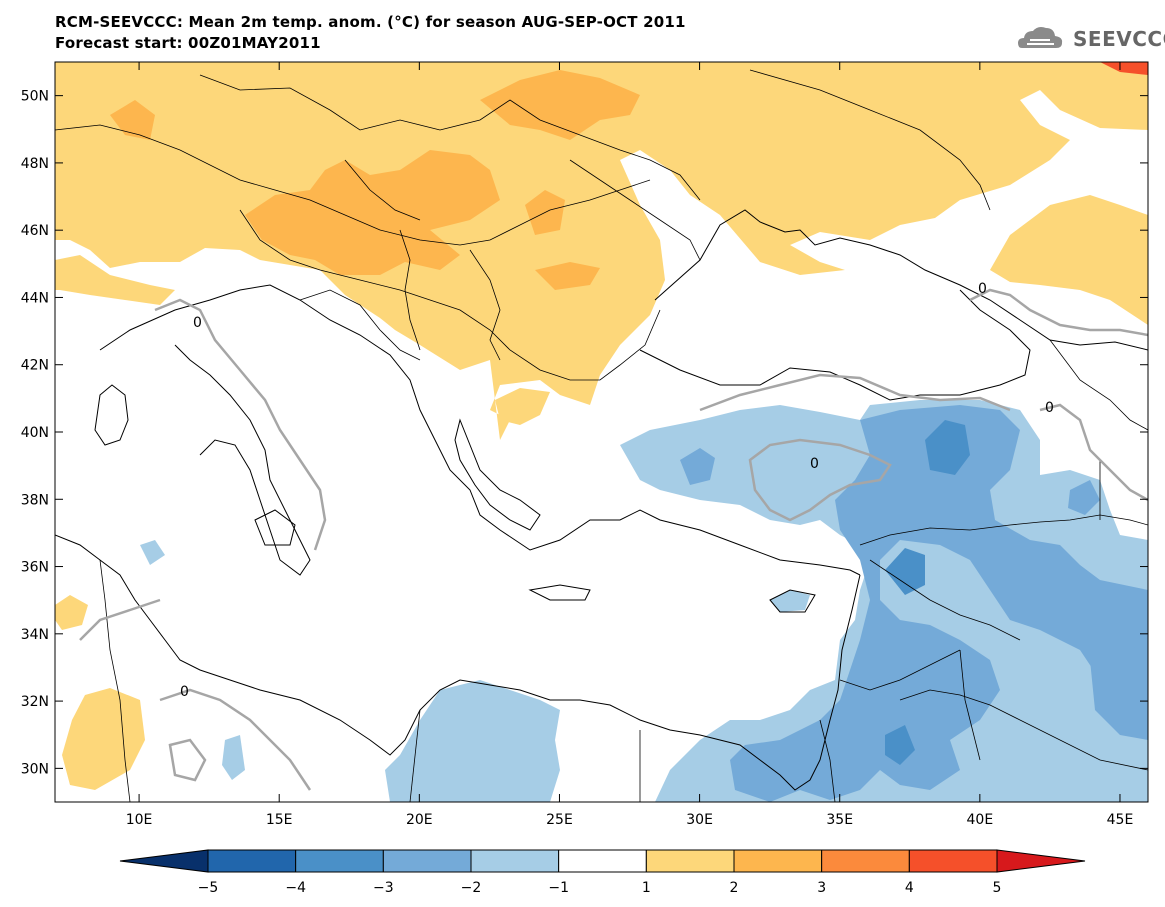 Image resolution: width=1165 pixels, height=907 pixels. Describe the element at coordinates (35, 231) in the screenshot. I see `lat-tick-label: 46N` at that location.